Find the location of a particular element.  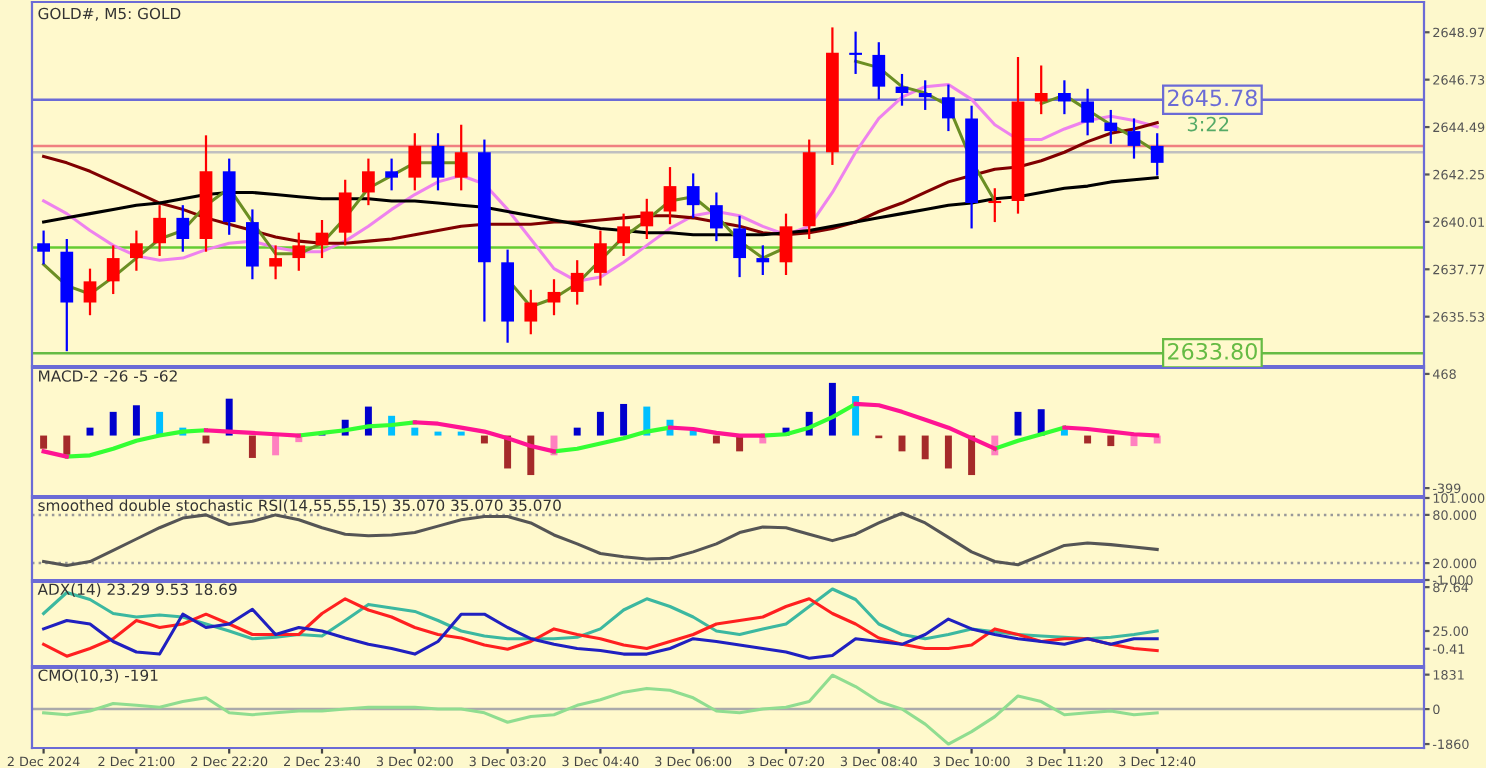

annotation: 3:22 is located at coordinates (1208, 124).